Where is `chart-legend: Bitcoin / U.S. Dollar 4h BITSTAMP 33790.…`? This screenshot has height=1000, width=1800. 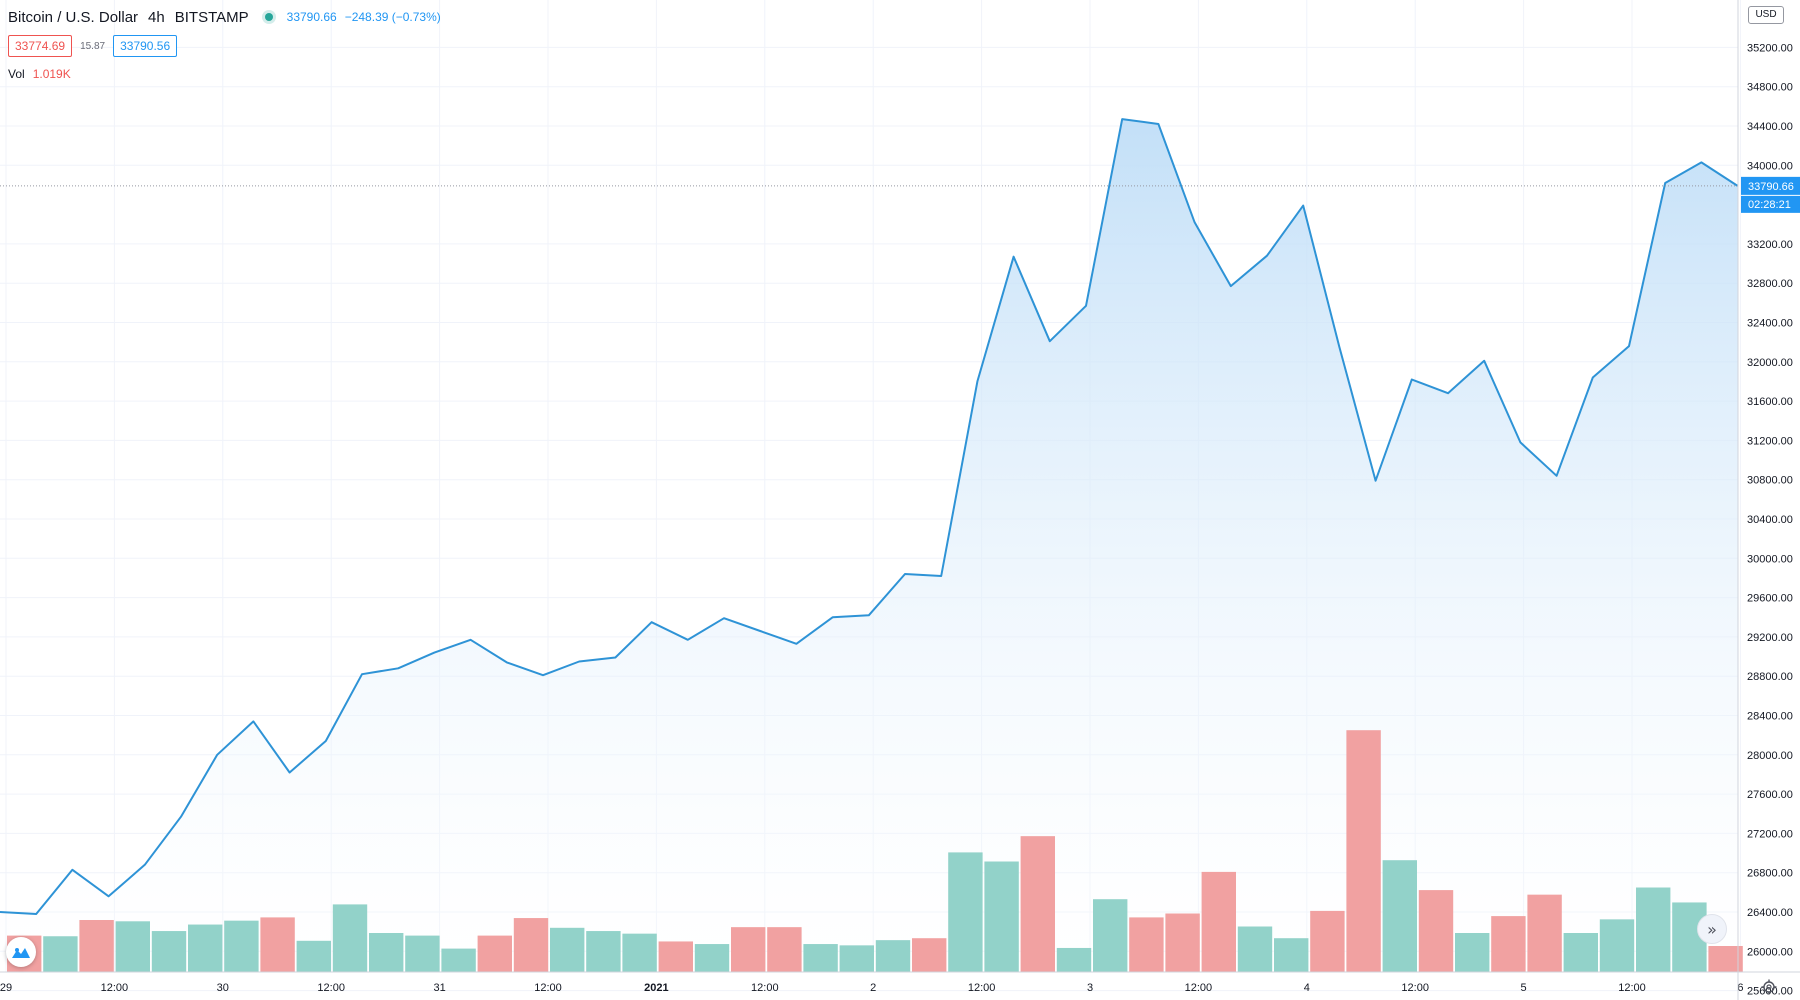
chart-legend: Bitcoin / U.S. Dollar 4h BITSTAMP 33790.… is located at coordinates (224, 44).